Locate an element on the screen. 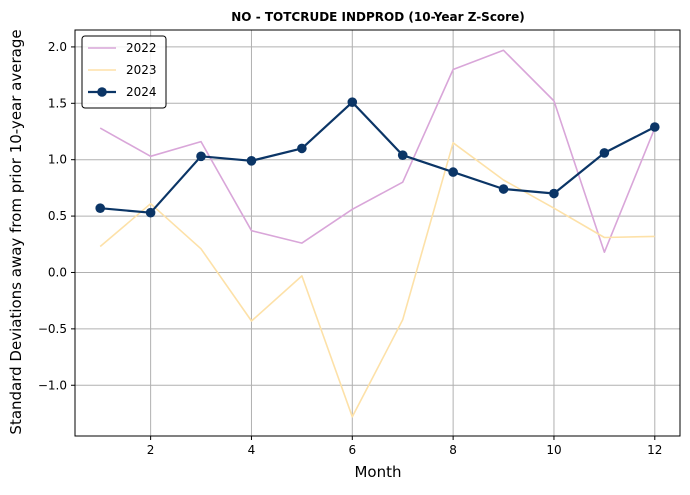 This screenshot has height=495, width=690. x-tick-label: 6 is located at coordinates (352, 450).